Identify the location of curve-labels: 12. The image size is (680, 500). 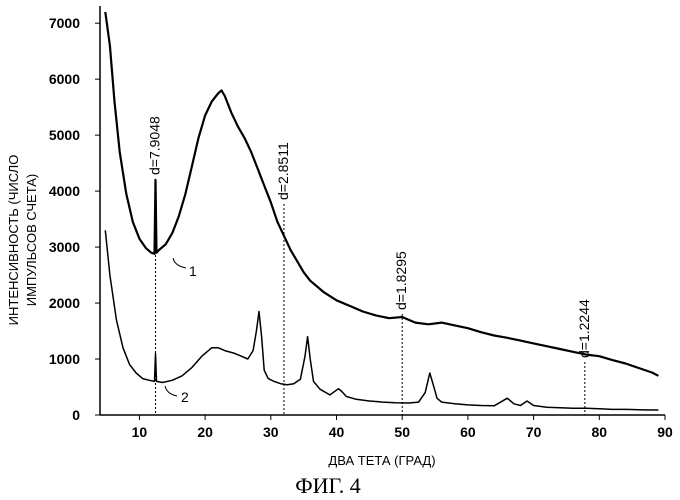
(181, 331).